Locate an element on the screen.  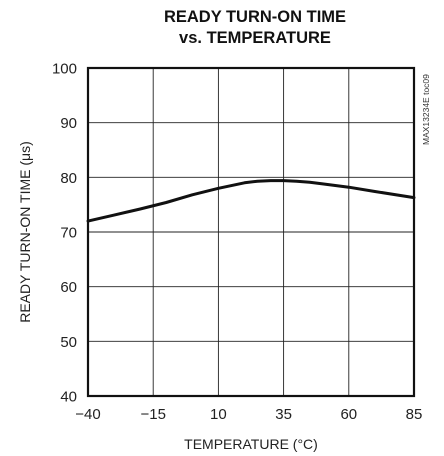
y-tick-label: 100 is located at coordinates (64, 69).